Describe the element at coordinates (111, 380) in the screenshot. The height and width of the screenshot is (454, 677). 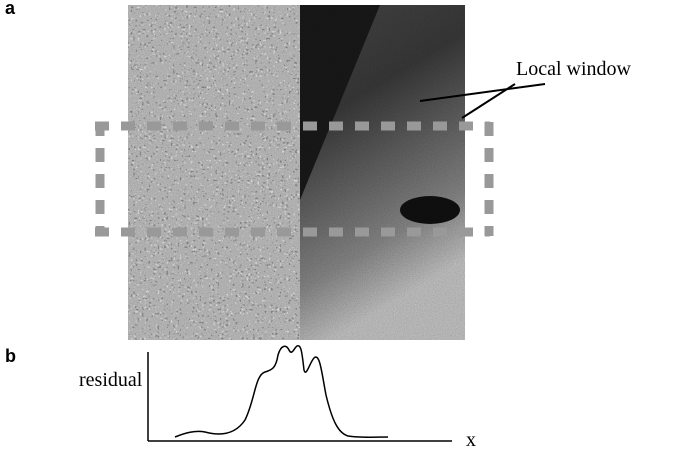
I see `y-axis-label: residual` at that location.